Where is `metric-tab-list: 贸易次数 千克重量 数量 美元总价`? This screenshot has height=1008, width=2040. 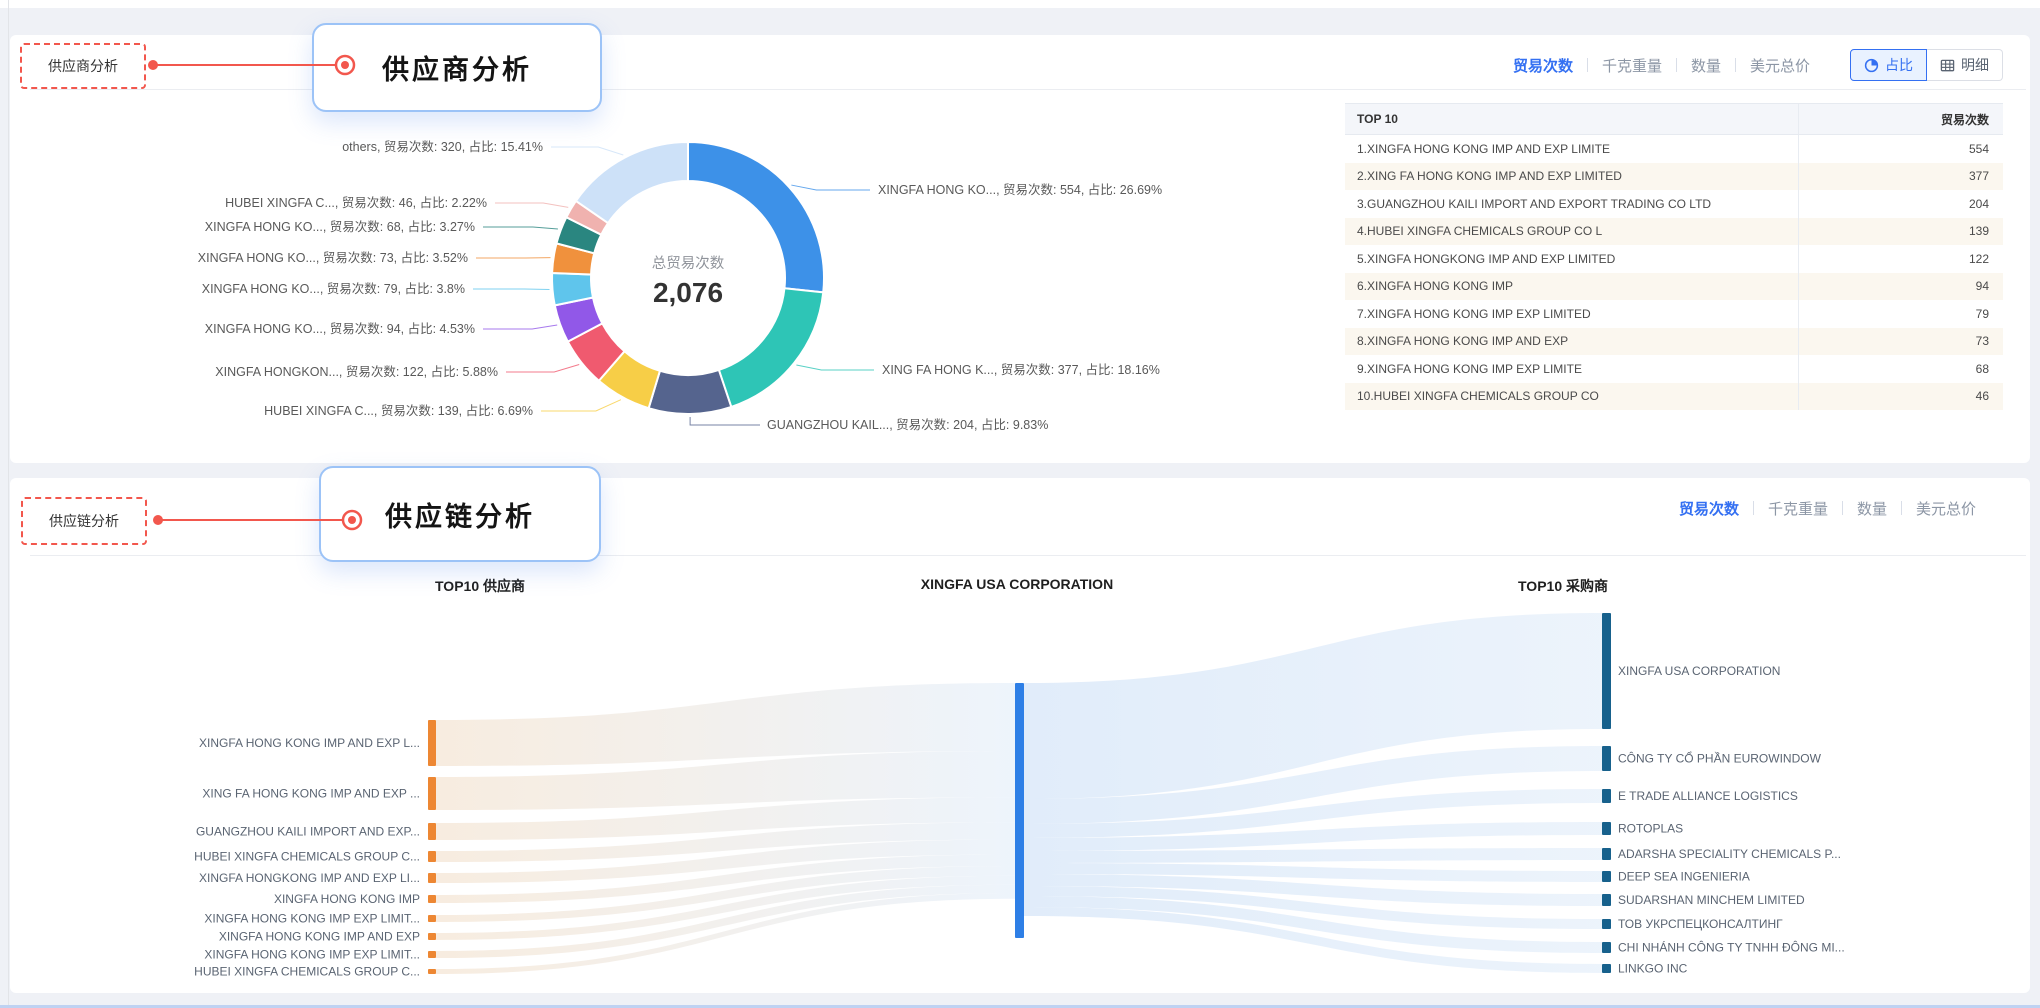
metric-tab-list: 贸易次数 千克重量 数量 美元总价 is located at coordinates (1827, 508).